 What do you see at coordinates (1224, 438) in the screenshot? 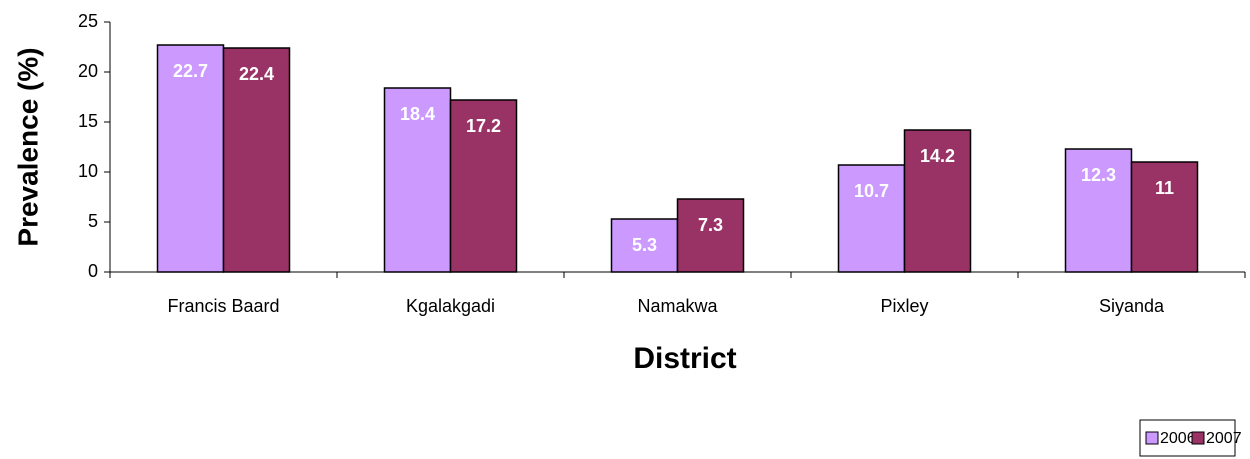
I see `legend-label: 2007` at bounding box center [1224, 438].